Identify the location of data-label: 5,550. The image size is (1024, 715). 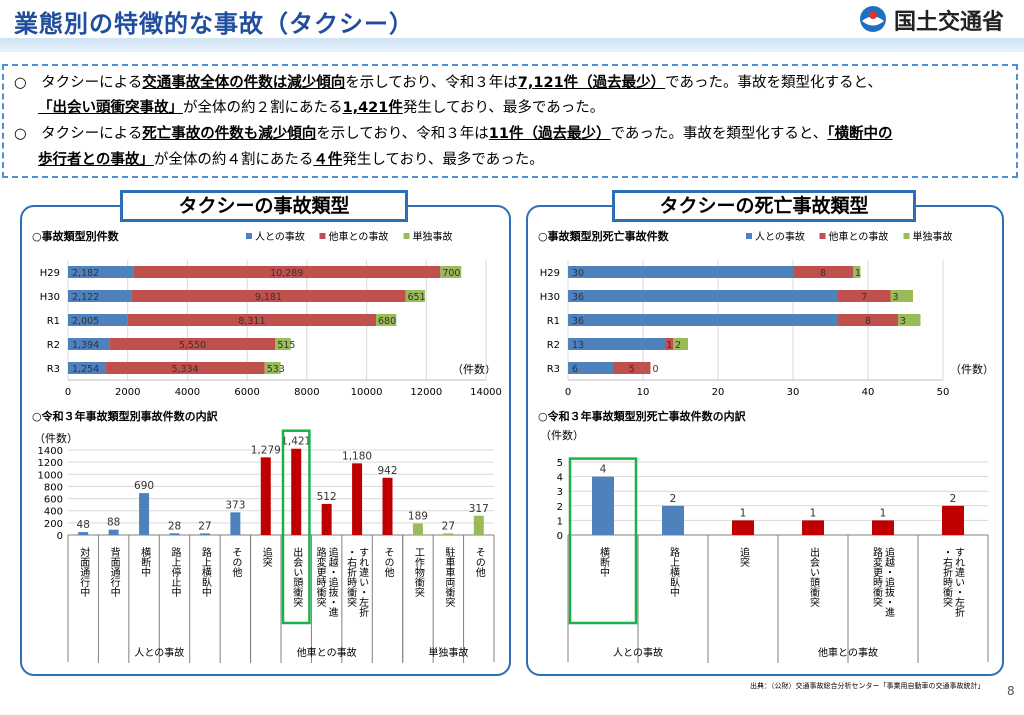
(192, 345).